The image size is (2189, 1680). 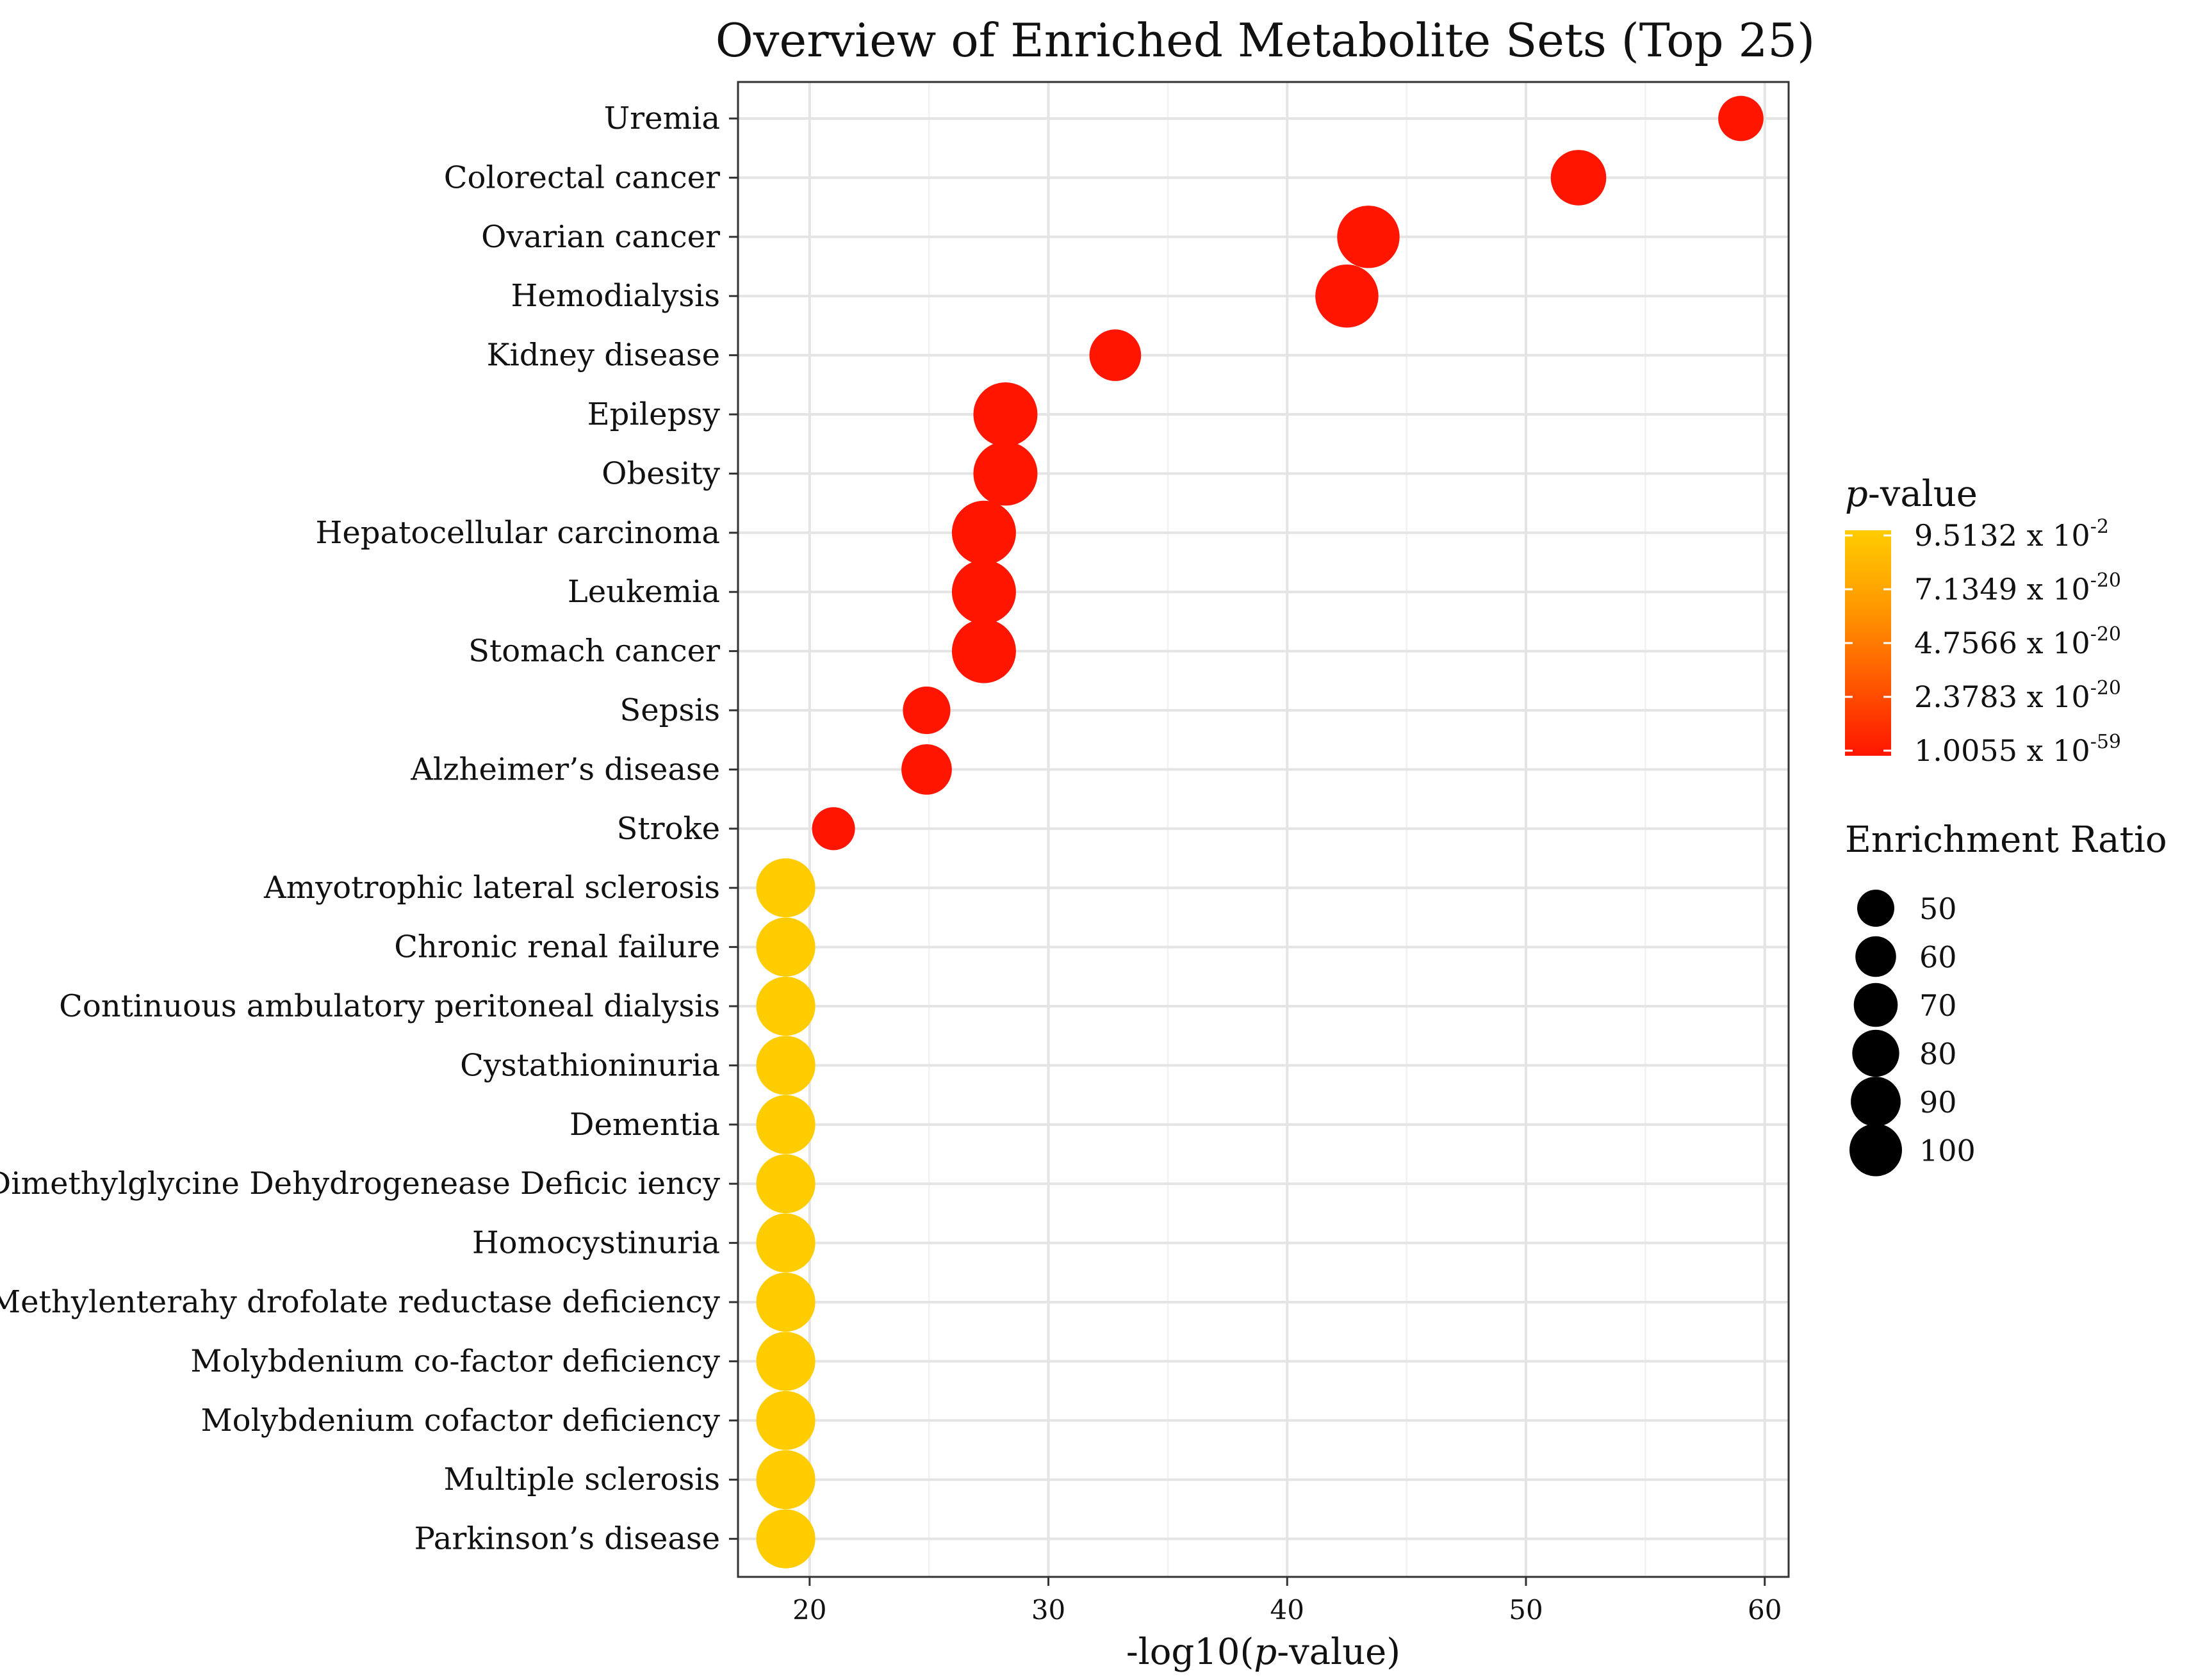 What do you see at coordinates (1923, 494) in the screenshot?
I see `color-legend-title-suffix: -value` at bounding box center [1923, 494].